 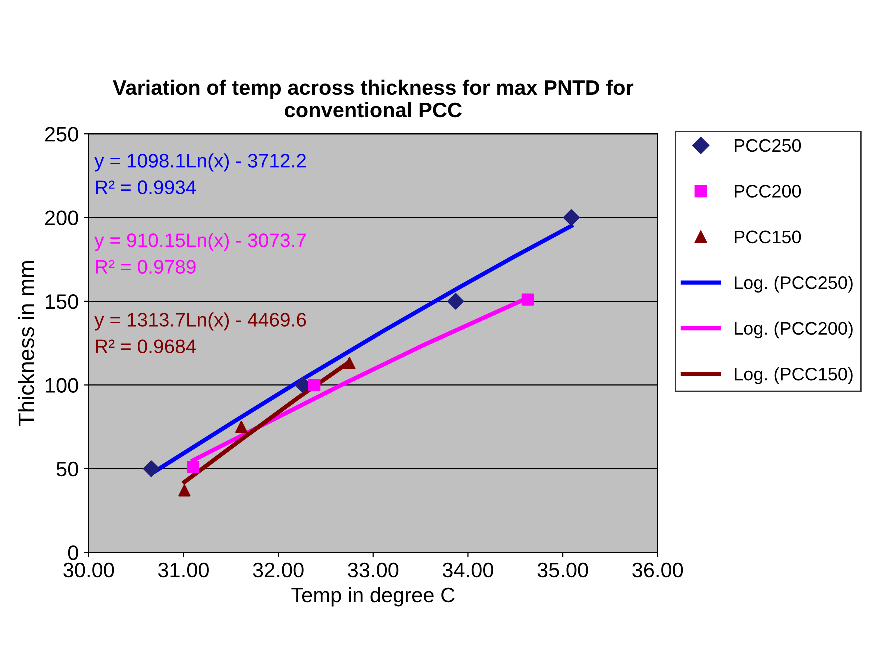 What do you see at coordinates (26, 343) in the screenshot?
I see `y-axis-title: Thickness in mm` at bounding box center [26, 343].